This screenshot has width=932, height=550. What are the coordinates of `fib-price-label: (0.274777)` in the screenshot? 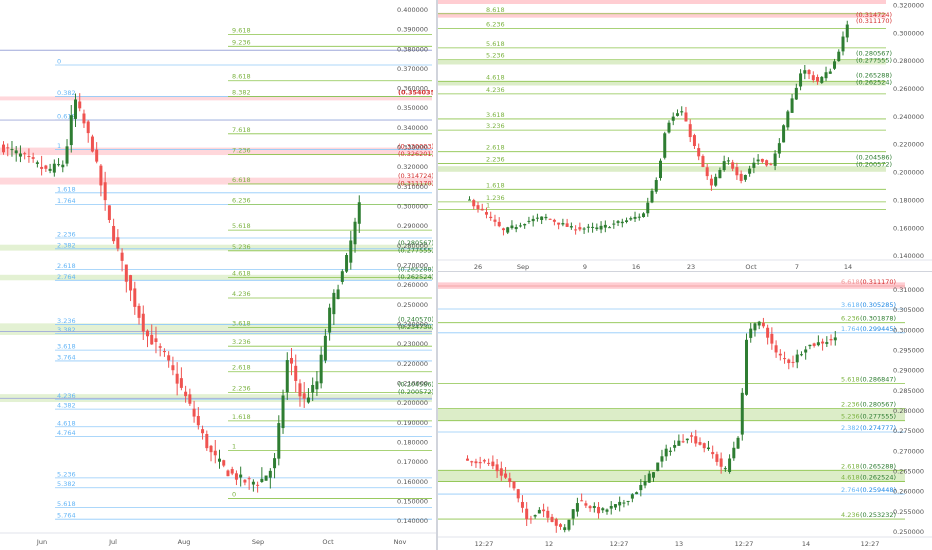 It's located at (878, 428).